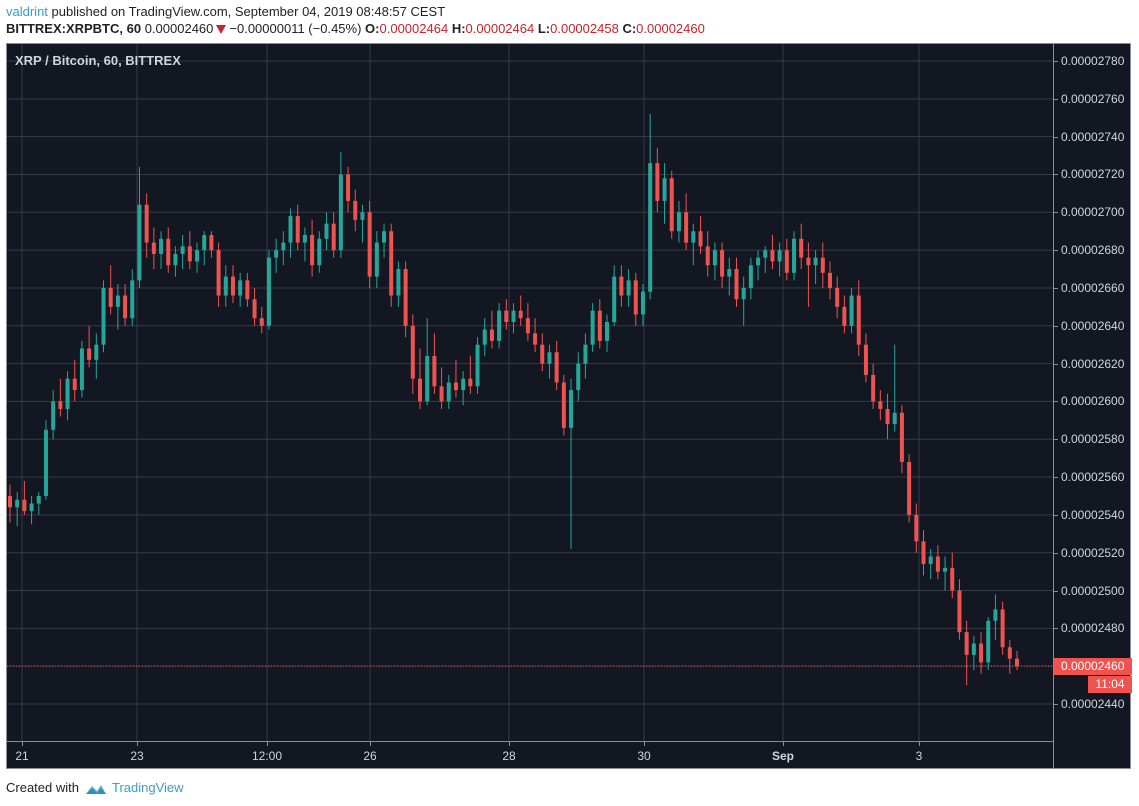 Image resolution: width=1139 pixels, height=806 pixels. I want to click on open-label: O:, so click(372, 28).